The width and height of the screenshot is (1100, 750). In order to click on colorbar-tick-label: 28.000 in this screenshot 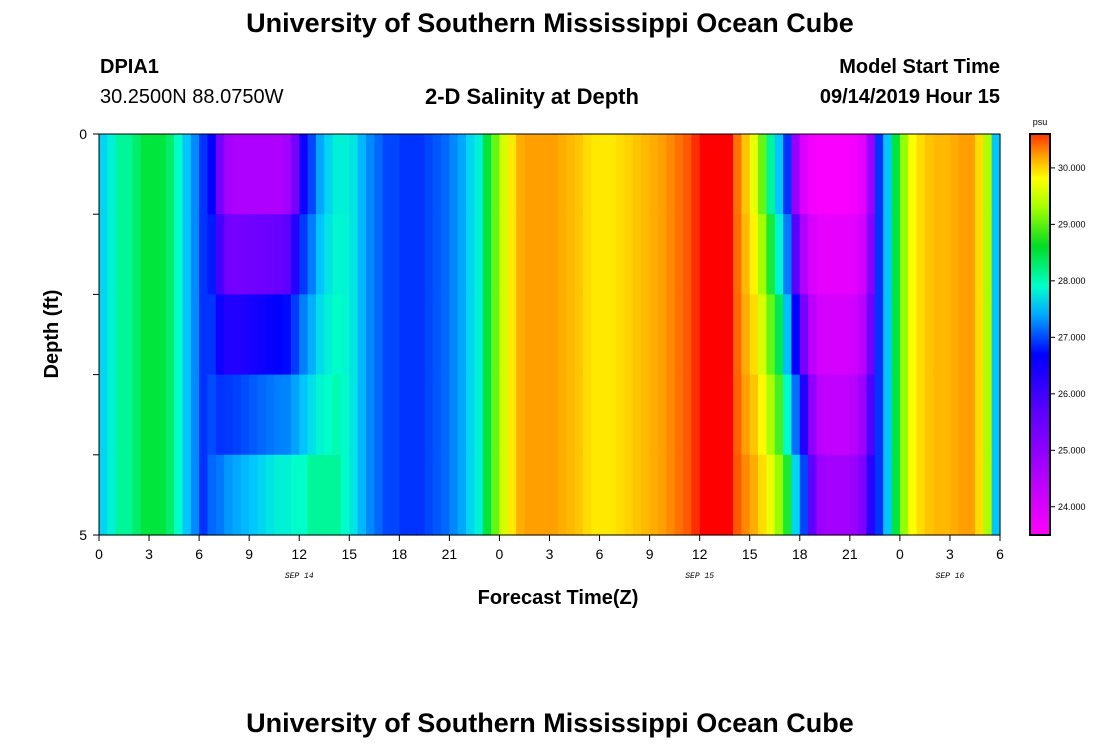, I will do `click(1072, 281)`.